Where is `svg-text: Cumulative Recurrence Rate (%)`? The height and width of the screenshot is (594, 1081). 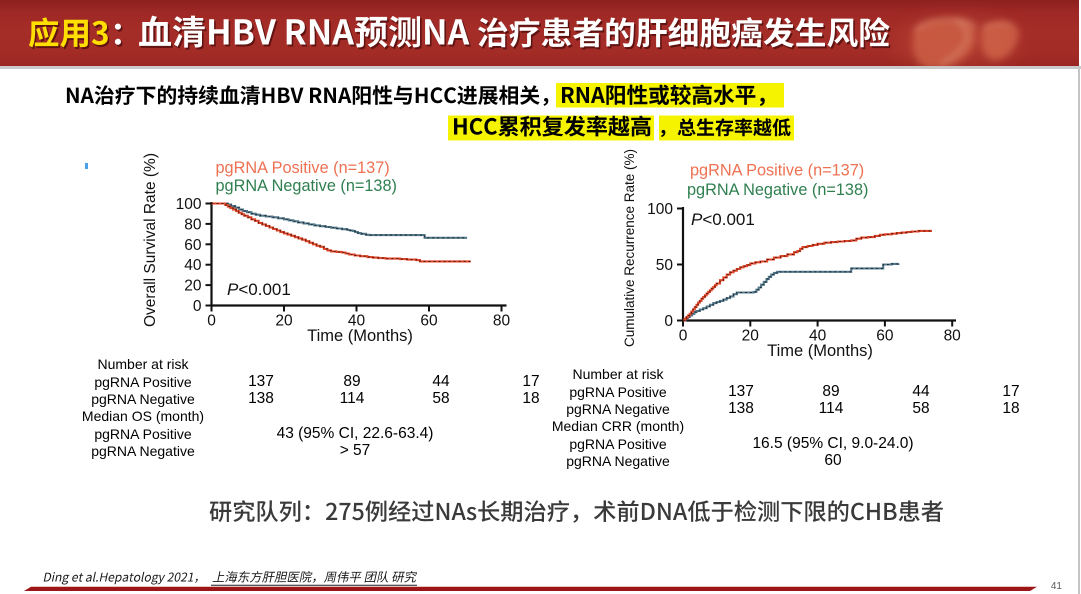
svg-text: Cumulative Recurrence Rate (%) is located at coordinates (629, 248).